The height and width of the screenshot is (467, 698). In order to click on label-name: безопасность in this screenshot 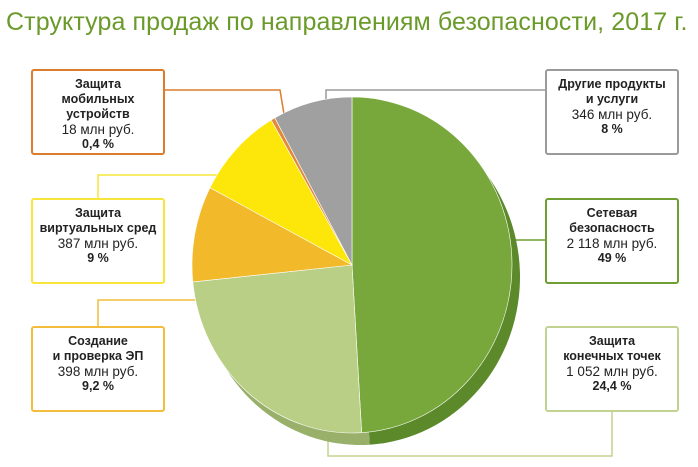, I will do `click(612, 228)`.